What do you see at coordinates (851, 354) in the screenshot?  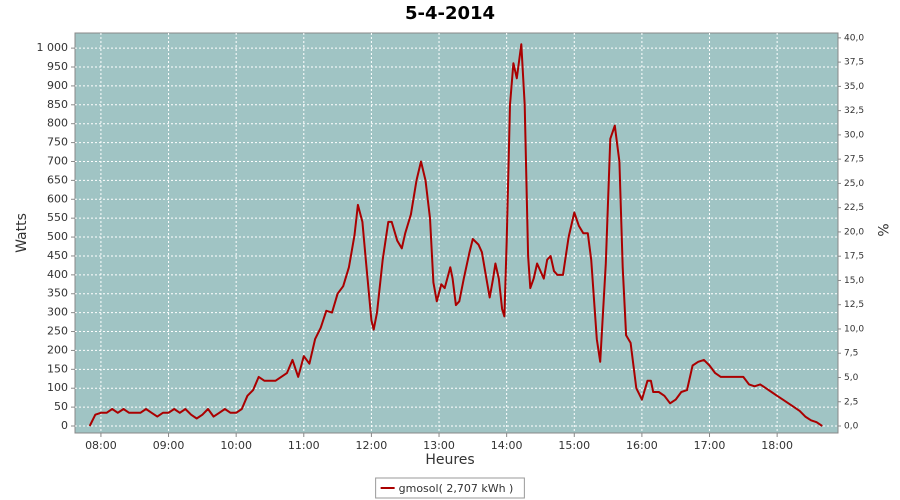 I see `y2-tick-label: 7,5` at bounding box center [851, 354].